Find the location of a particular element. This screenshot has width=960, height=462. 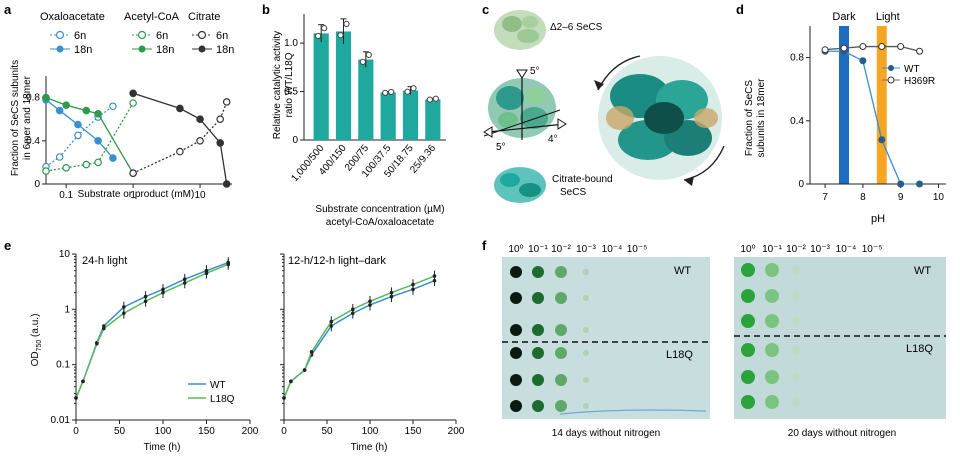

panel-b-xlabel-1: Substrate concentration (µM) is located at coordinates (379, 209).